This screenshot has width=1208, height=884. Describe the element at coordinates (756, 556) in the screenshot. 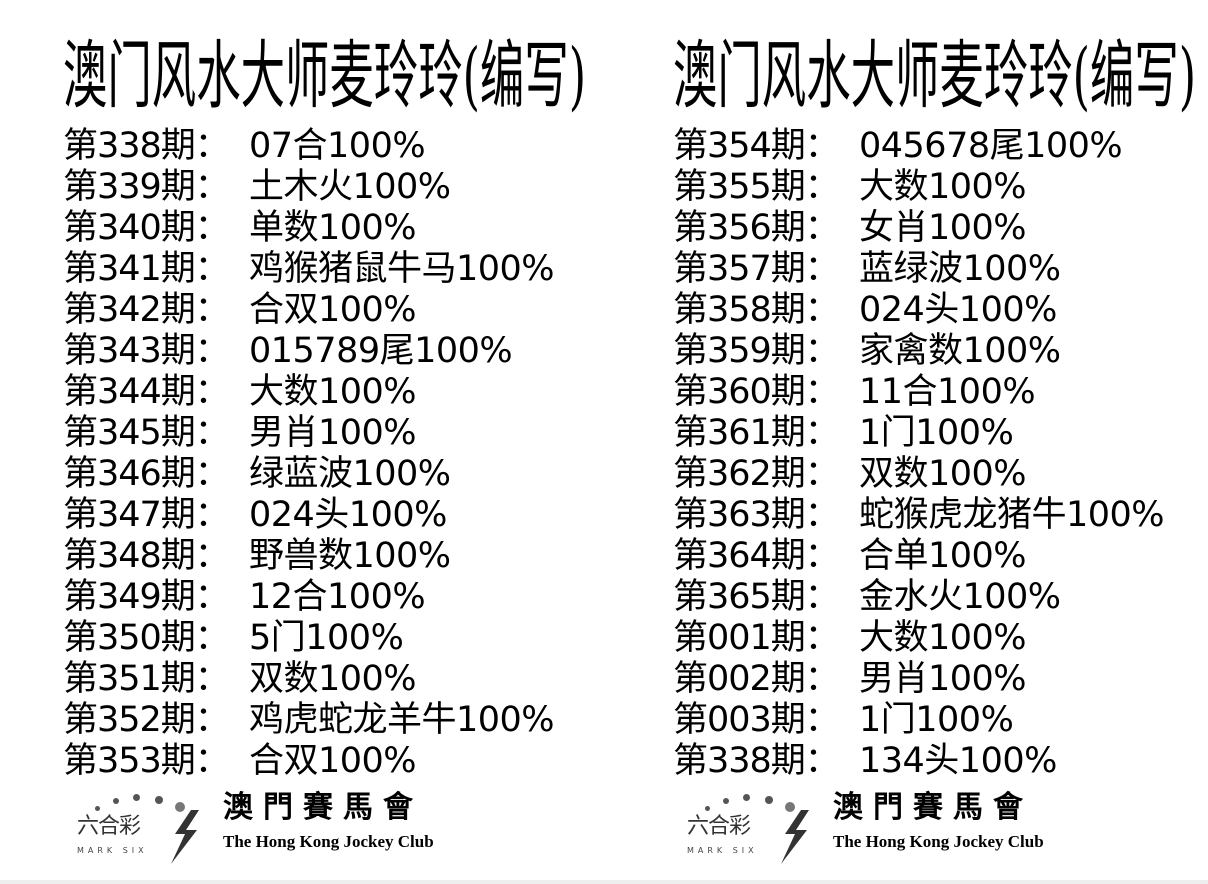

I see `issue-label: 第364期：` at that location.